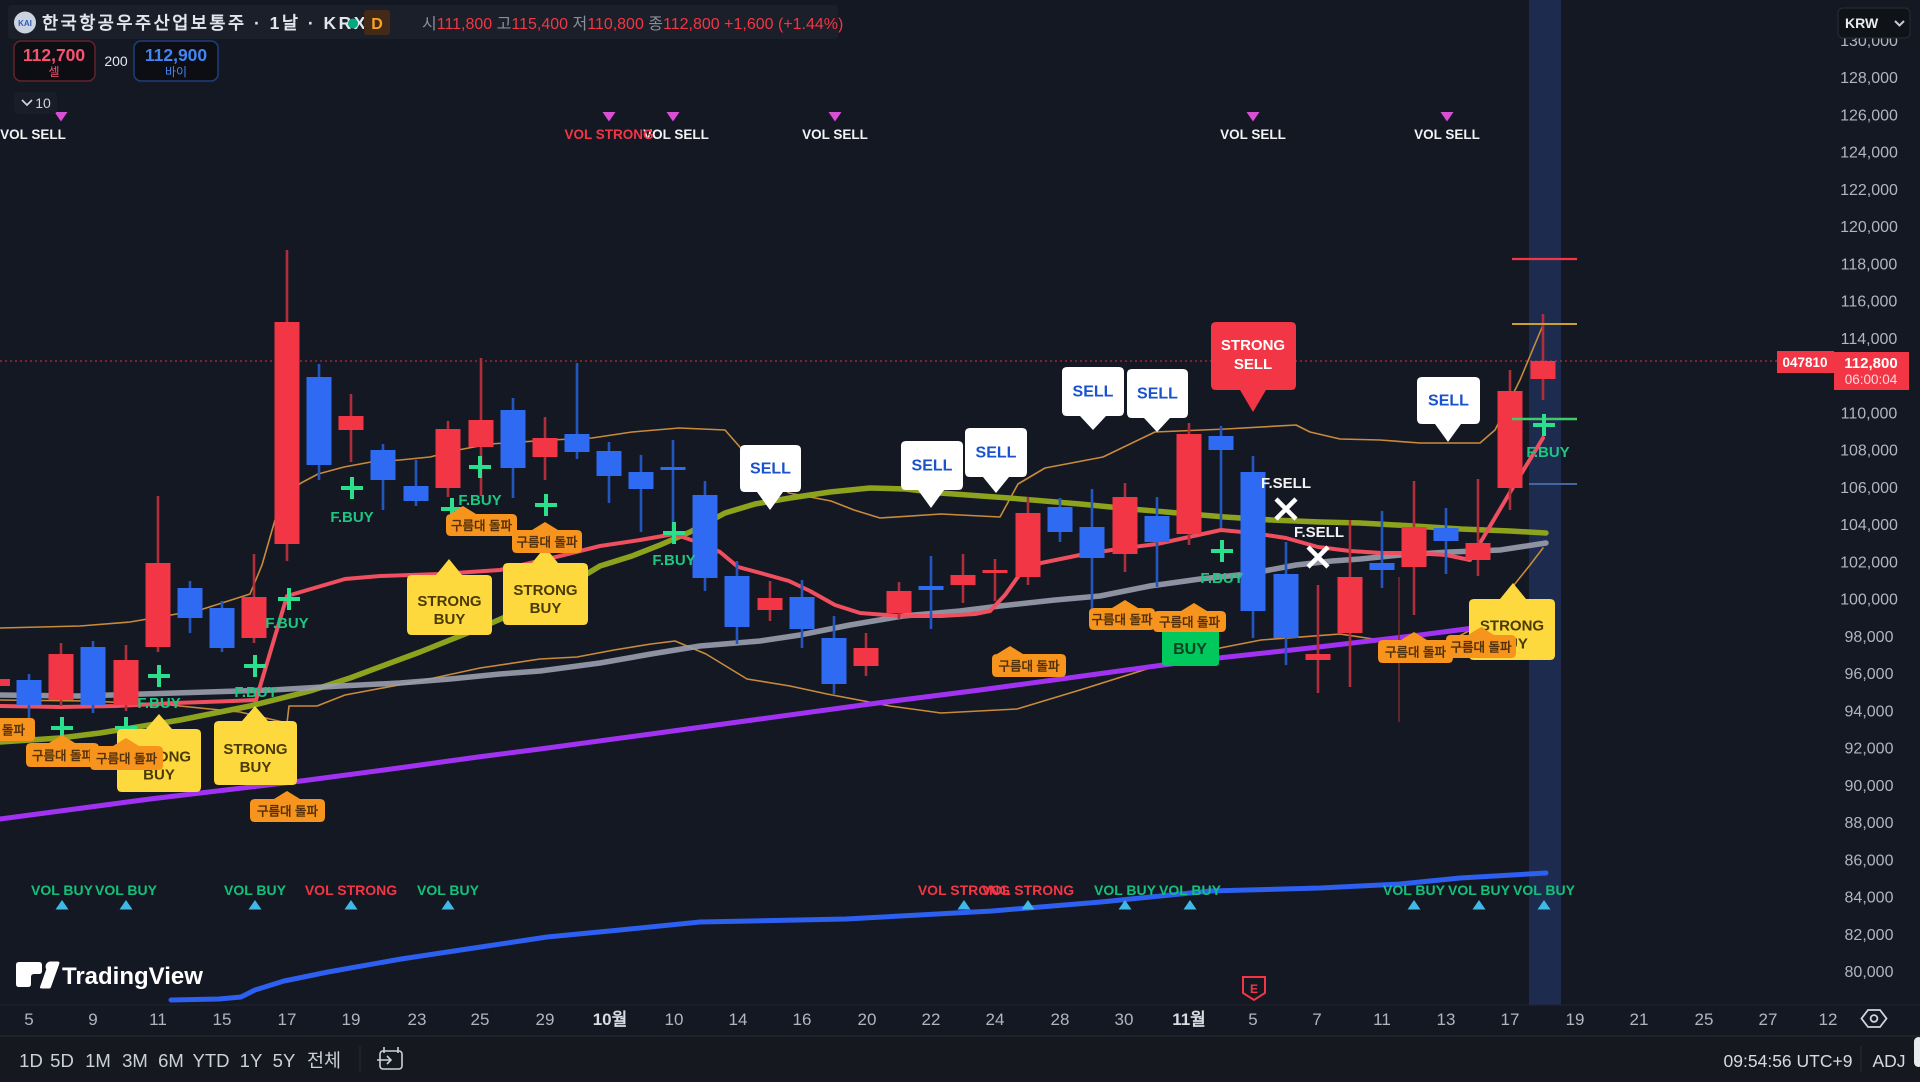  Describe the element at coordinates (98, 1060) in the screenshot. I see `svg-text: 1M` at that location.